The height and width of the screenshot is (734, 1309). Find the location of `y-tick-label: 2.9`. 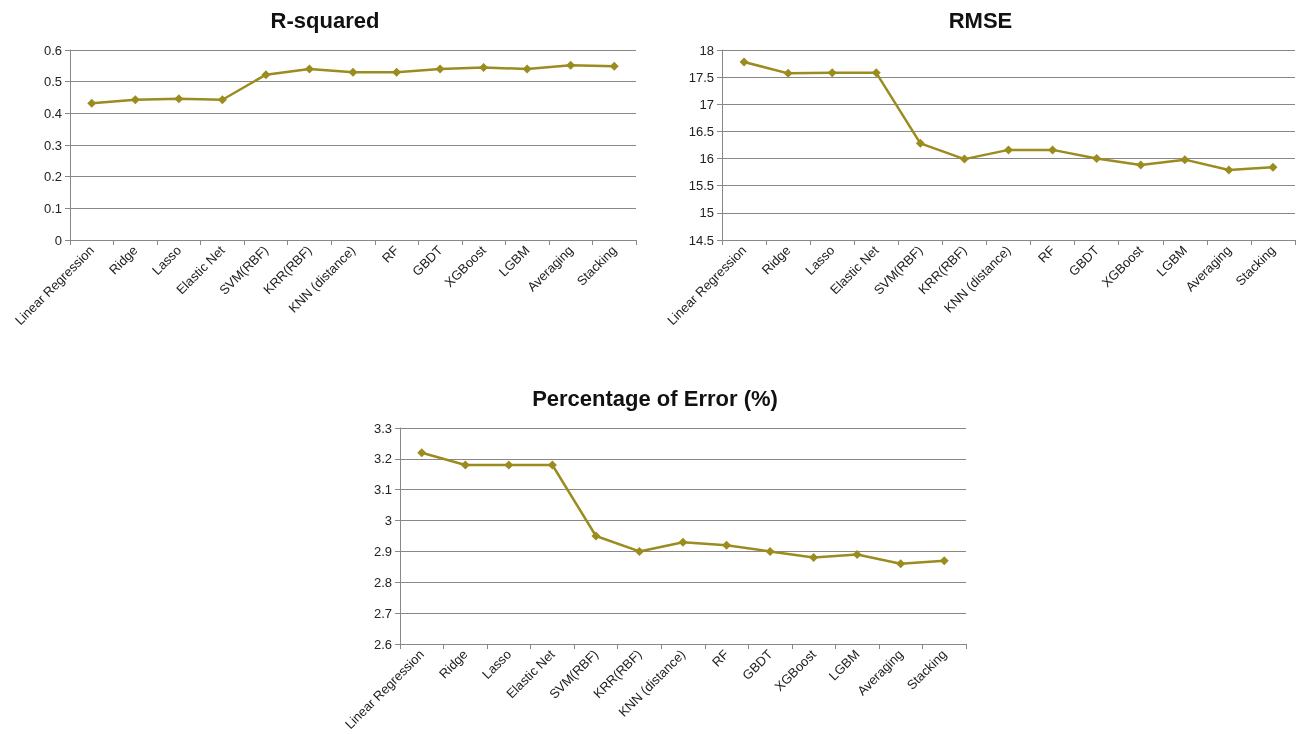

y-tick-label: 2.9 is located at coordinates (382, 551).